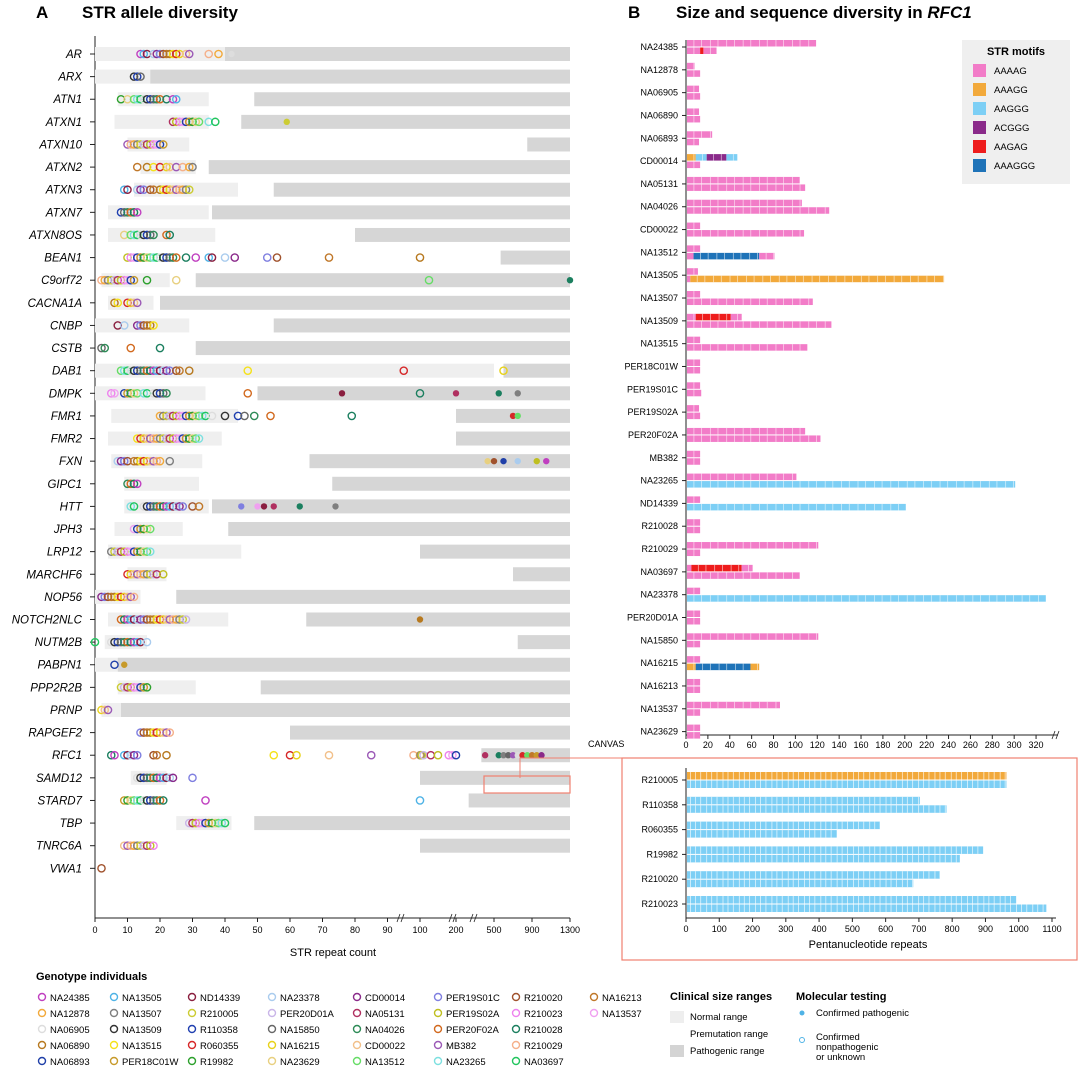 The width and height of the screenshot is (1080, 1072). I want to click on gene-row: PPP2R2B, so click(300, 687).